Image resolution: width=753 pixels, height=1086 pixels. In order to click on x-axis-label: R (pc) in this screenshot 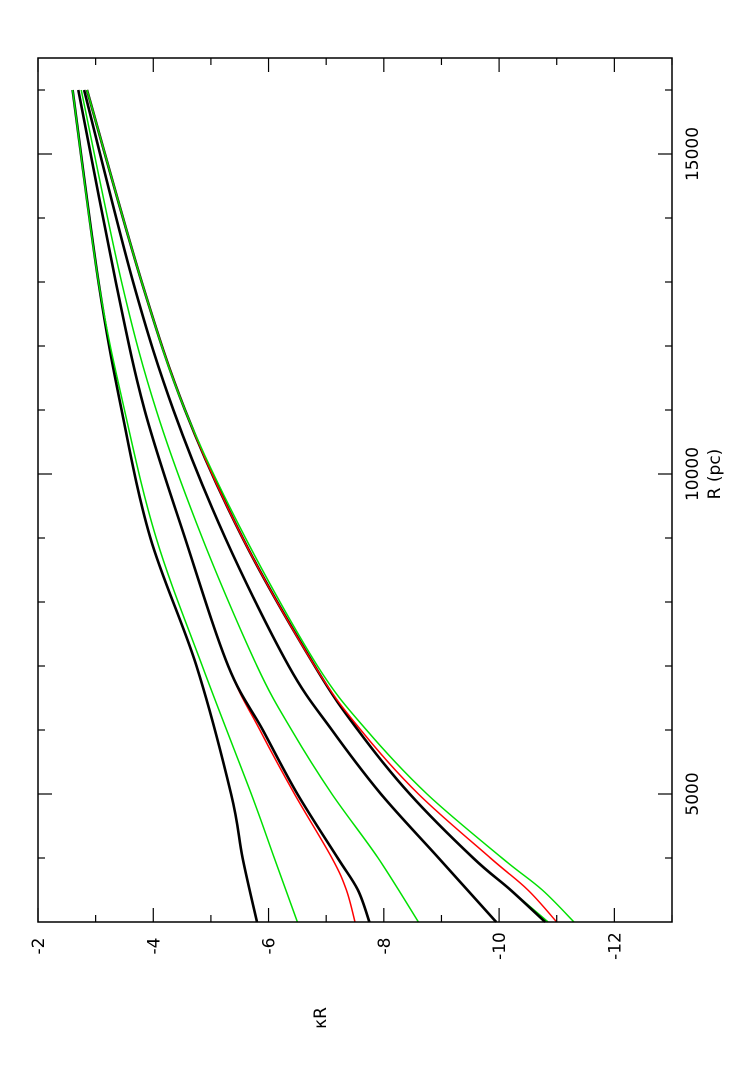, I will do `click(715, 474)`.